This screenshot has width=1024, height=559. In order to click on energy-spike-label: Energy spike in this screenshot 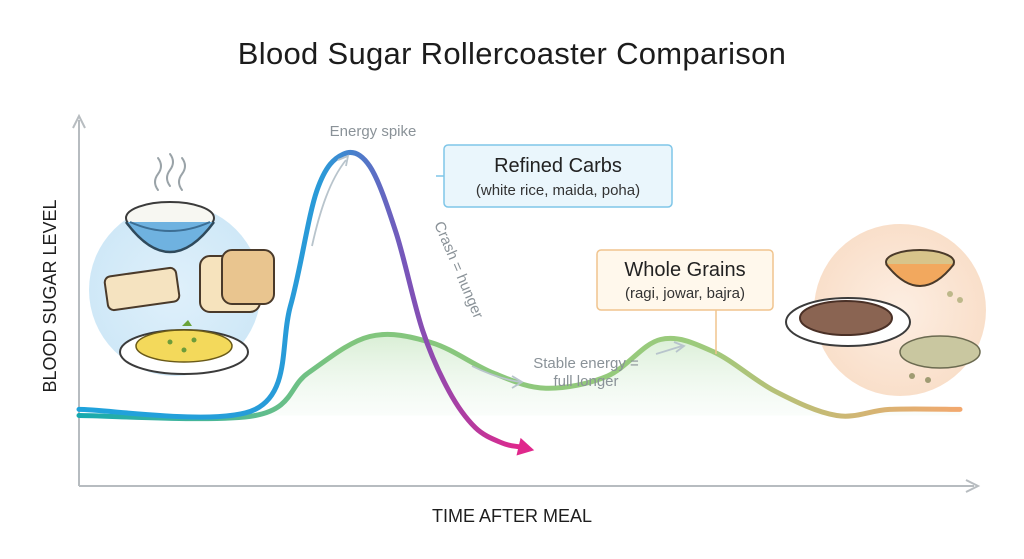, I will do `click(373, 131)`.